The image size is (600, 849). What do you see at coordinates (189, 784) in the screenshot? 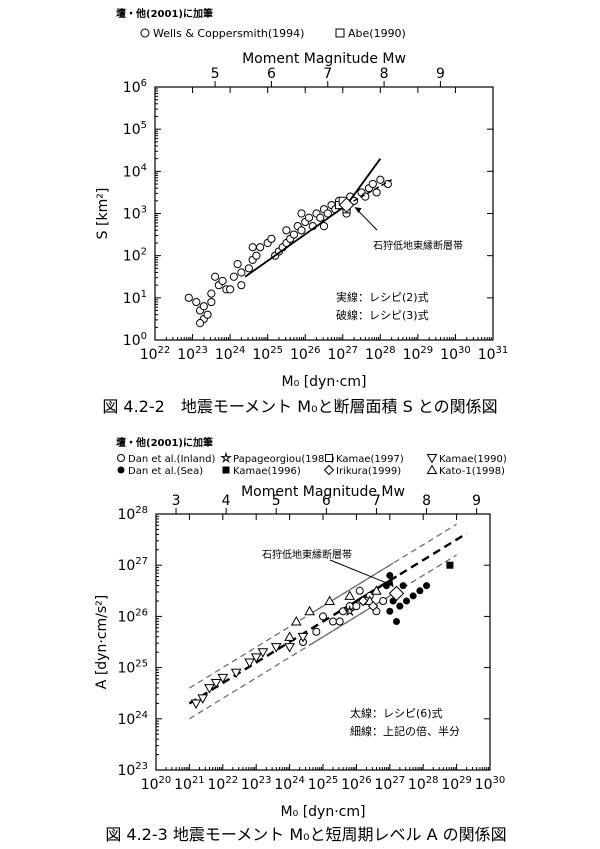
I see `tick-label: 10²¹` at bounding box center [189, 784].